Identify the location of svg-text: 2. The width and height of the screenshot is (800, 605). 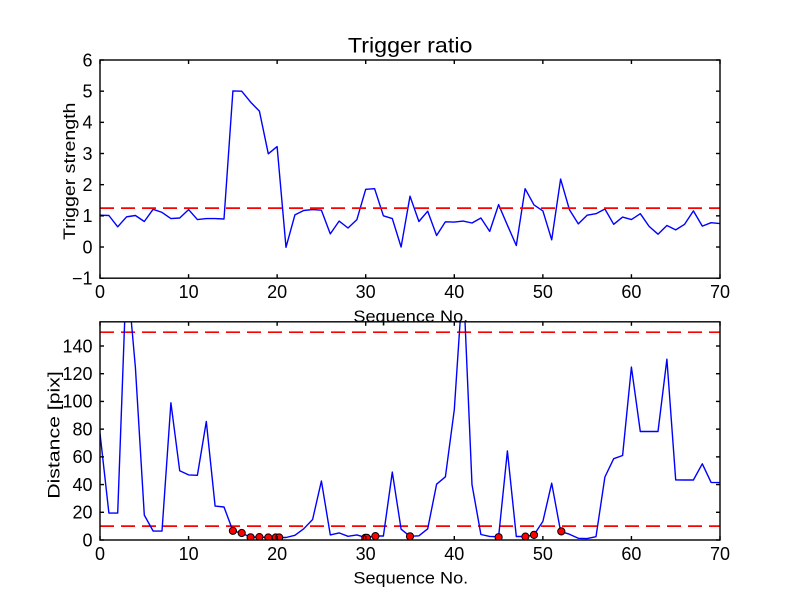
(87, 185).